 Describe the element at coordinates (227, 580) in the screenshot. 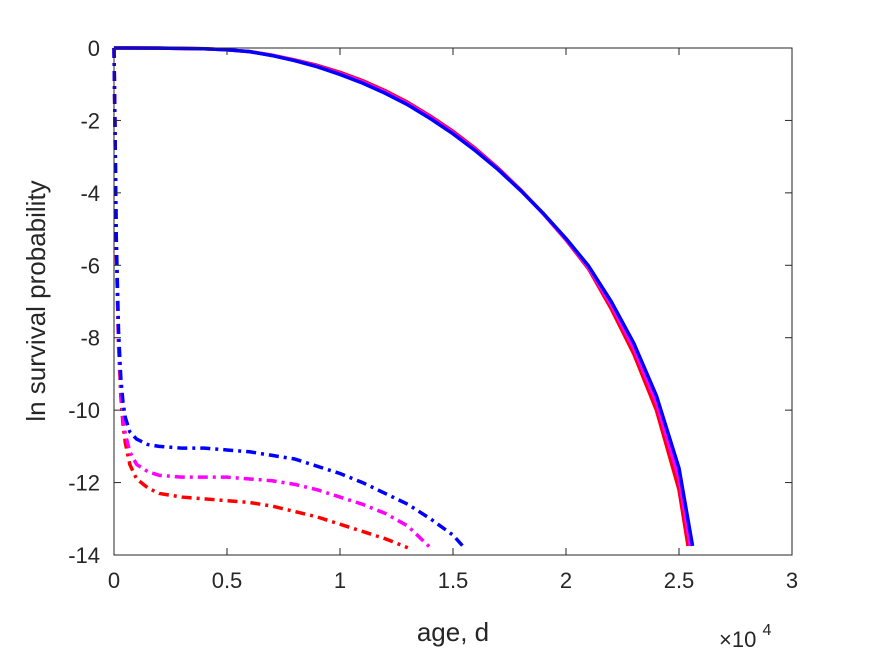

I see `x-tick-label: 0.5` at that location.